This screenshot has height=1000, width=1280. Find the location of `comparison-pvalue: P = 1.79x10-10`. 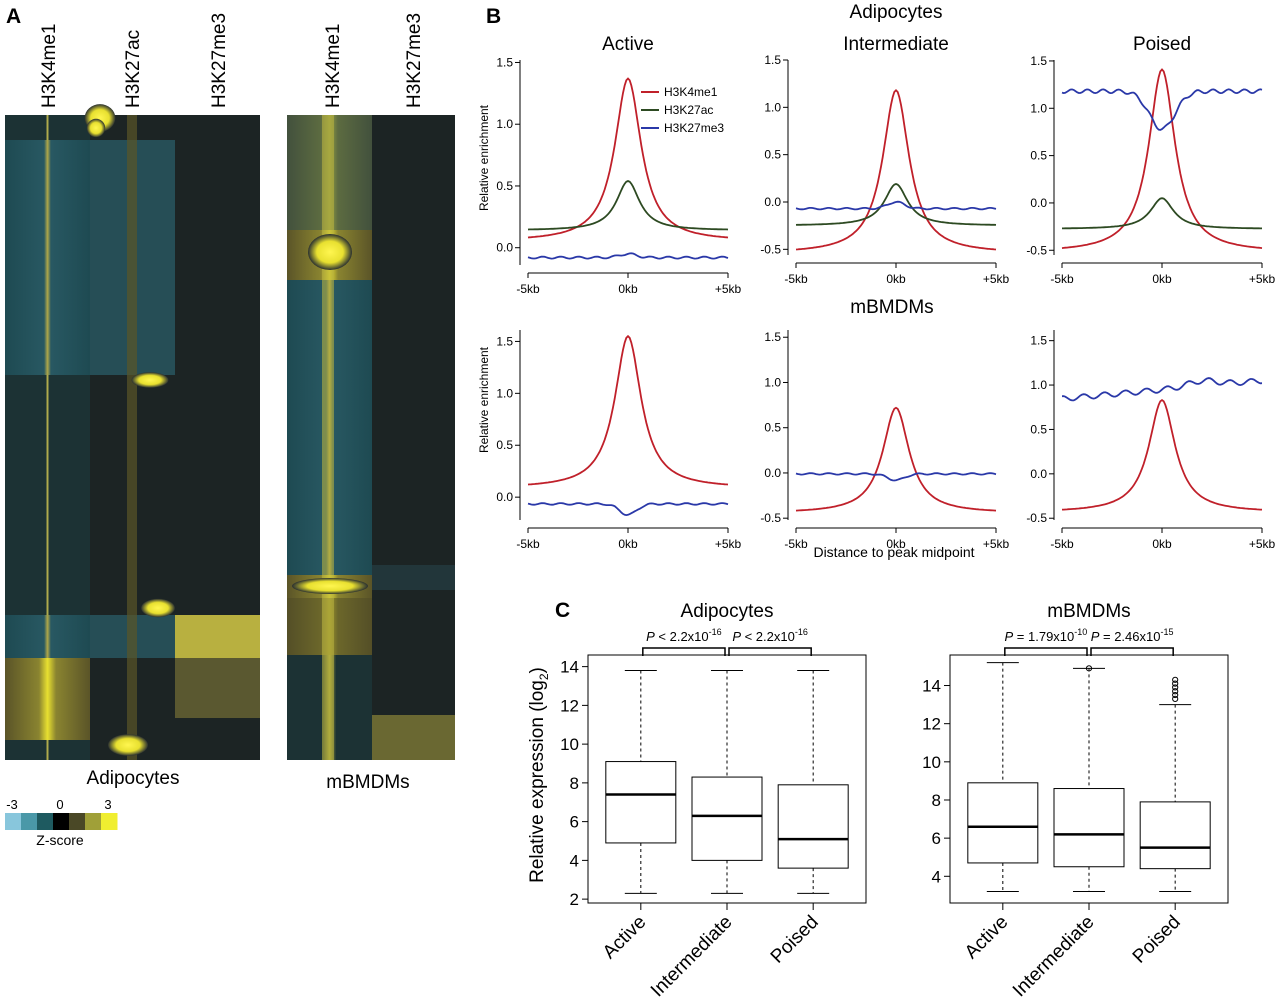

comparison-pvalue: P = 1.79x10-10 is located at coordinates (1046, 635).